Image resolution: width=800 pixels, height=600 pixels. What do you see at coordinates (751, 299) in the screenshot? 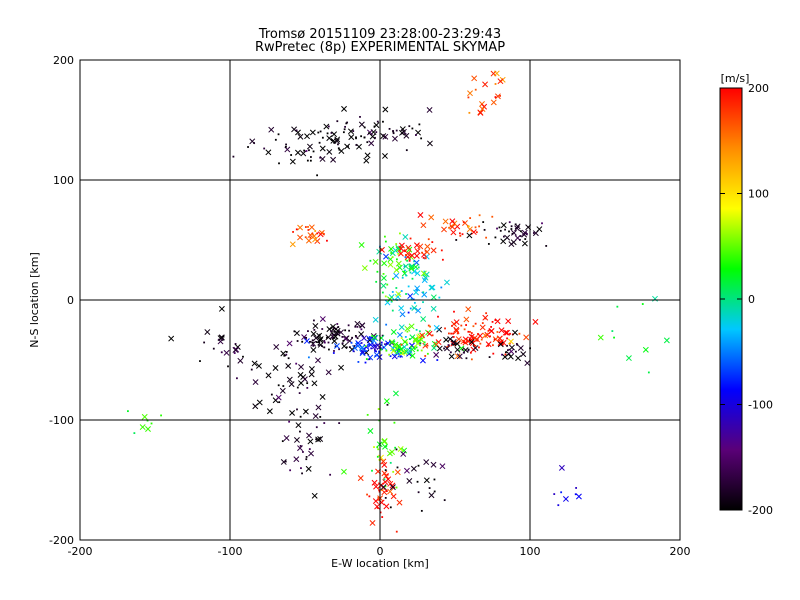
I see `colorbar-tick-label: 0` at bounding box center [751, 299].